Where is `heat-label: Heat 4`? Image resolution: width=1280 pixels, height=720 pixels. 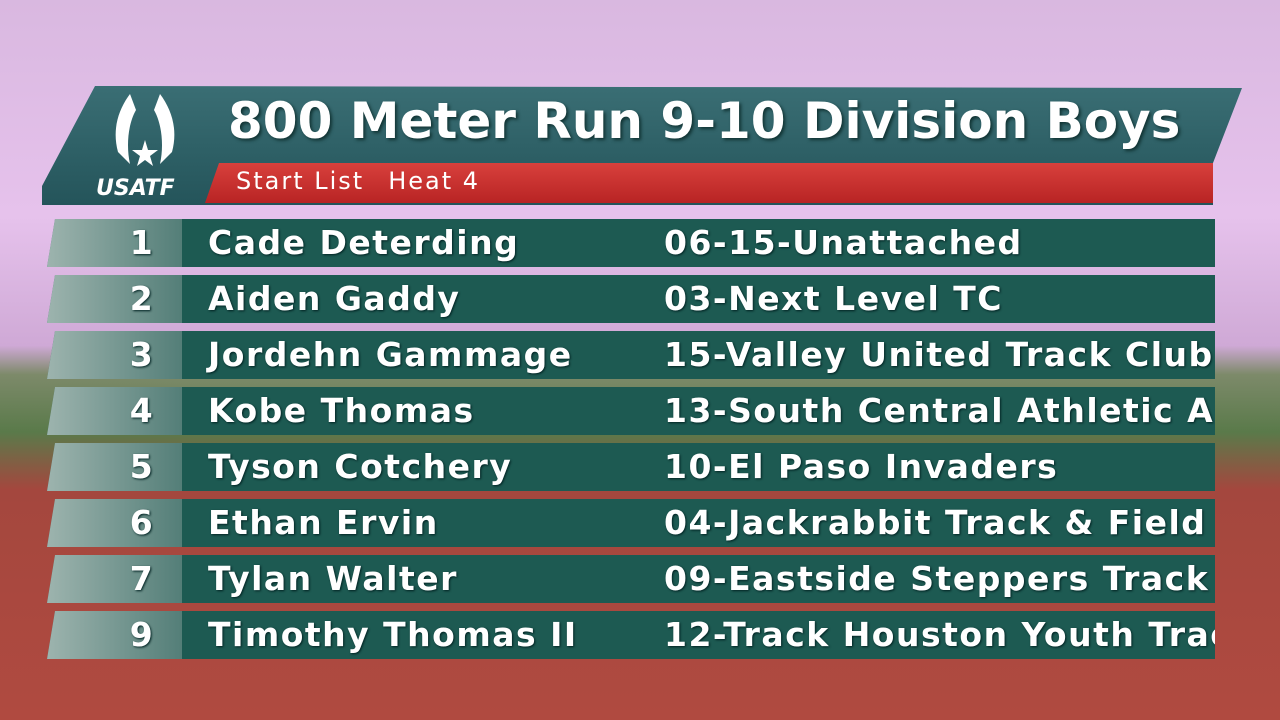
heat-label: Heat 4 is located at coordinates (434, 181).